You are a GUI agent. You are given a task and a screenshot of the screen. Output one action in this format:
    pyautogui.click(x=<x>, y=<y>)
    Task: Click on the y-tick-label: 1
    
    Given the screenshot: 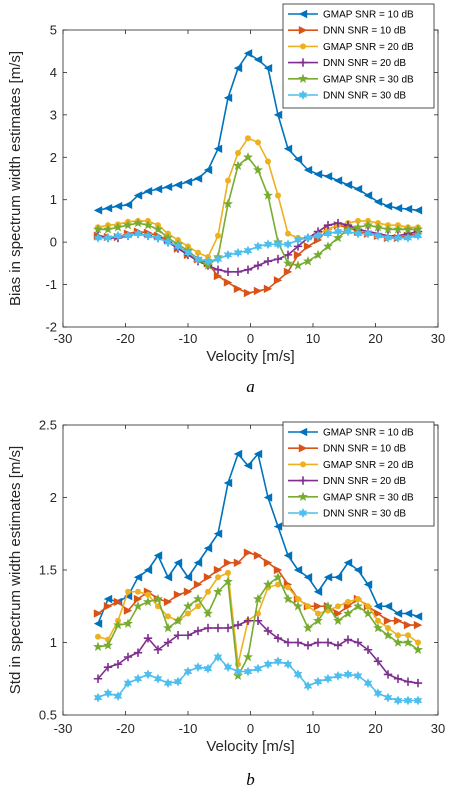 What is the action you would take?
    pyautogui.click(x=53, y=642)
    